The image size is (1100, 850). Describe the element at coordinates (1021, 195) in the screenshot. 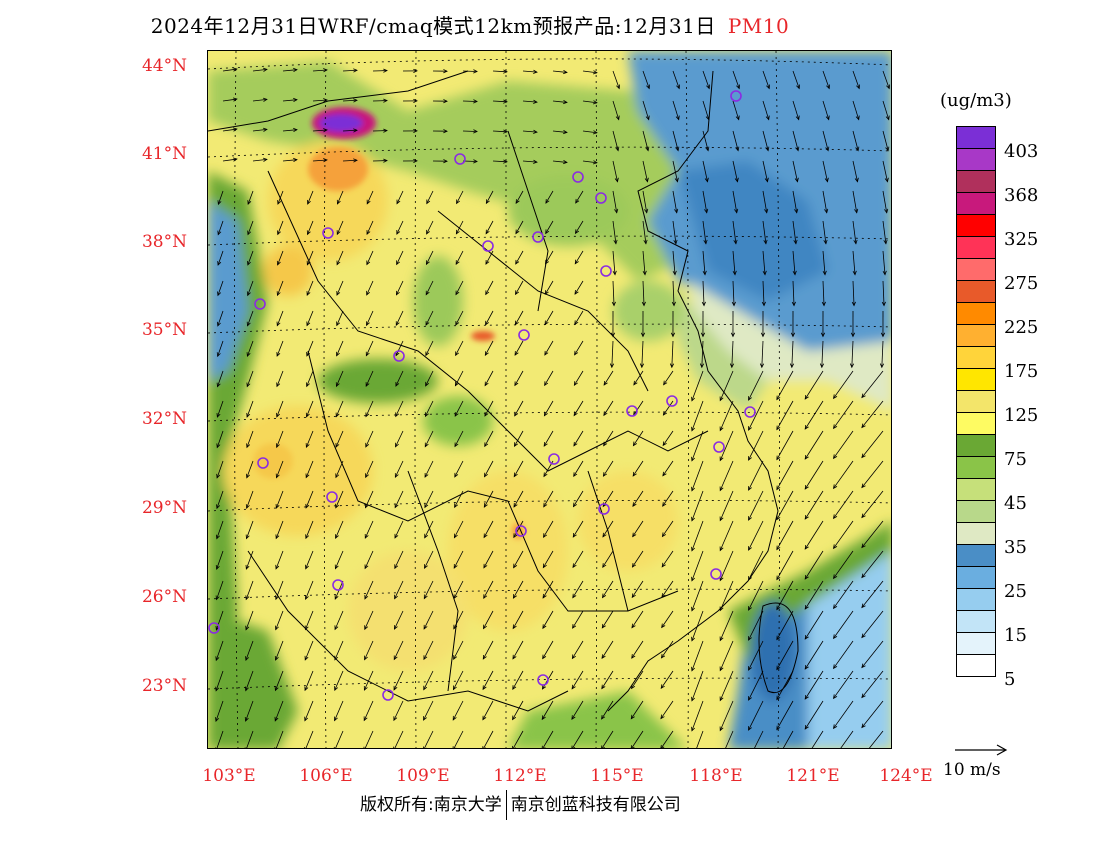

I see `legend-tick-label: 368` at that location.